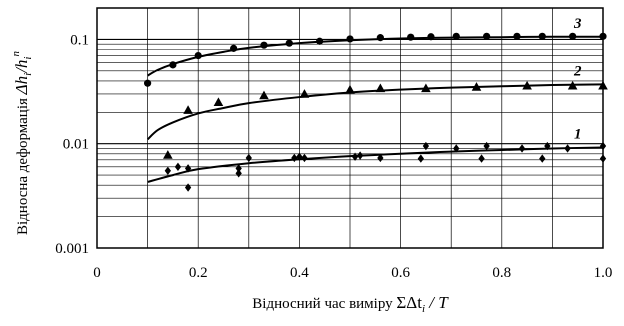 This screenshot has width=624, height=326. Describe the element at coordinates (198, 273) in the screenshot. I see `x-tick-label: 0.2` at that location.